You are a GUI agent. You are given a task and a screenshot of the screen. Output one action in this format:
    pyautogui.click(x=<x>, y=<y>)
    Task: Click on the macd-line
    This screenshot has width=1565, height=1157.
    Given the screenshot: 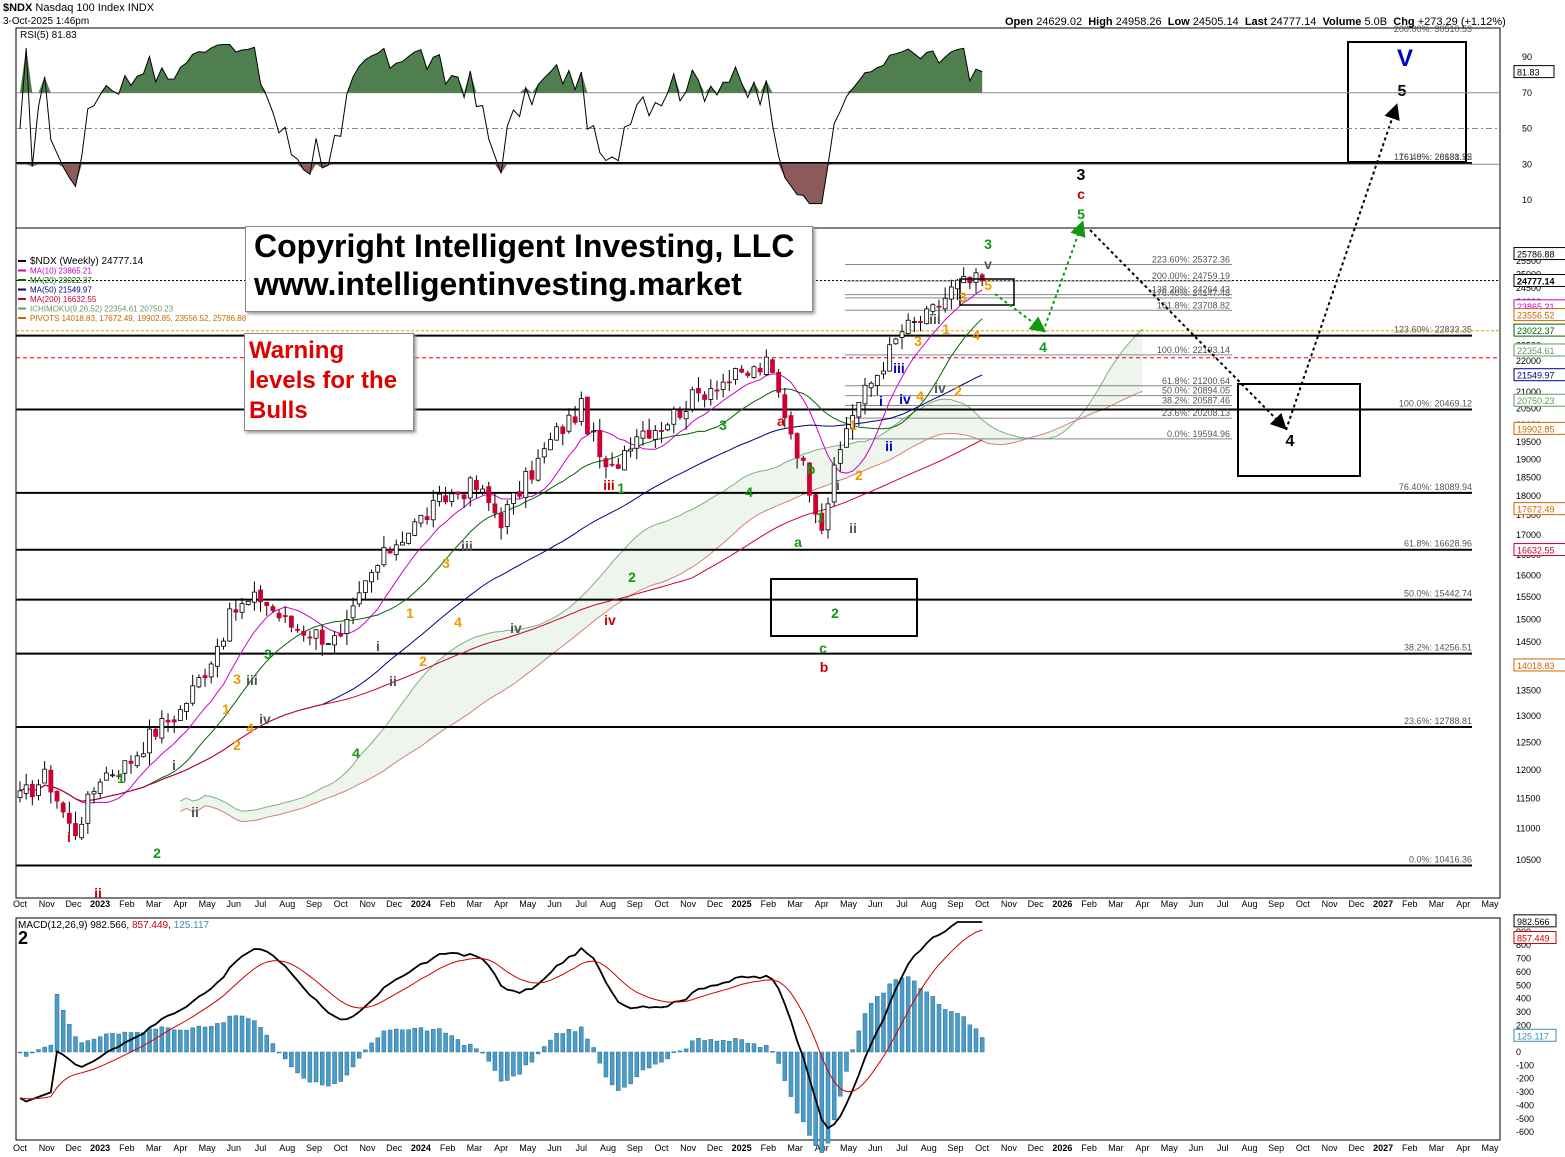 What is the action you would take?
    pyautogui.click(x=501, y=1025)
    